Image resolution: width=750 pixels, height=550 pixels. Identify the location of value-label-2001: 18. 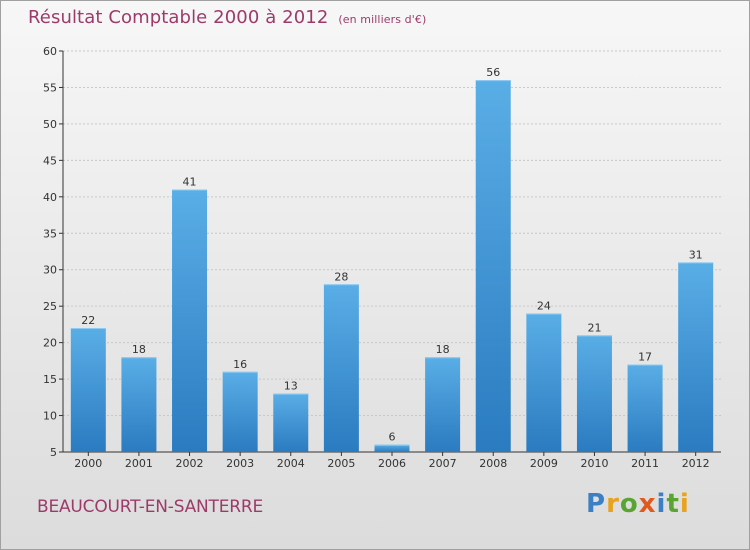
(139, 349).